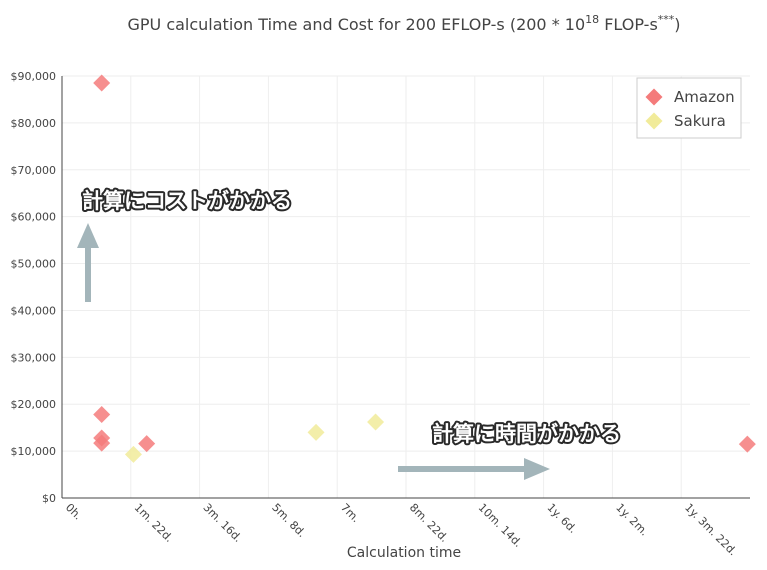  Describe the element at coordinates (429, 523) in the screenshot. I see `x-tick-label: 8m. 22d.` at that location.